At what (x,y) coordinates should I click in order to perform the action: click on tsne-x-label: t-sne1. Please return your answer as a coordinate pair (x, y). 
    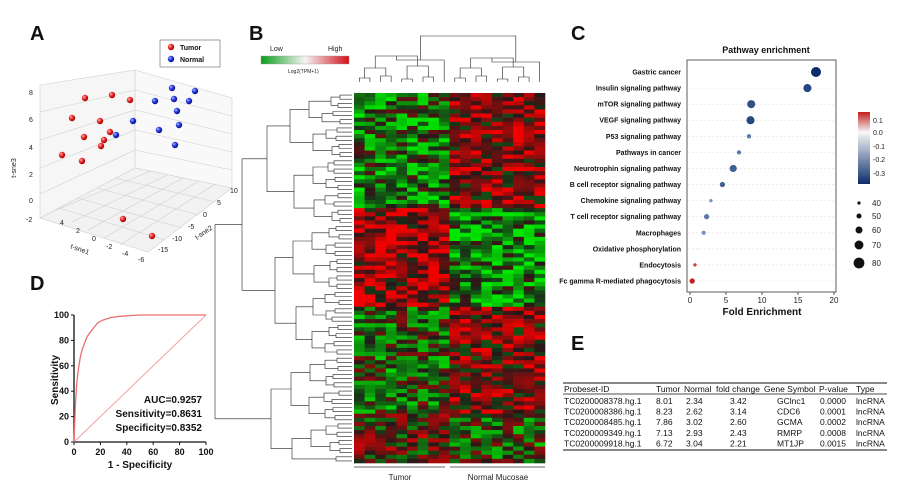
    Looking at the image, I should click on (79, 249).